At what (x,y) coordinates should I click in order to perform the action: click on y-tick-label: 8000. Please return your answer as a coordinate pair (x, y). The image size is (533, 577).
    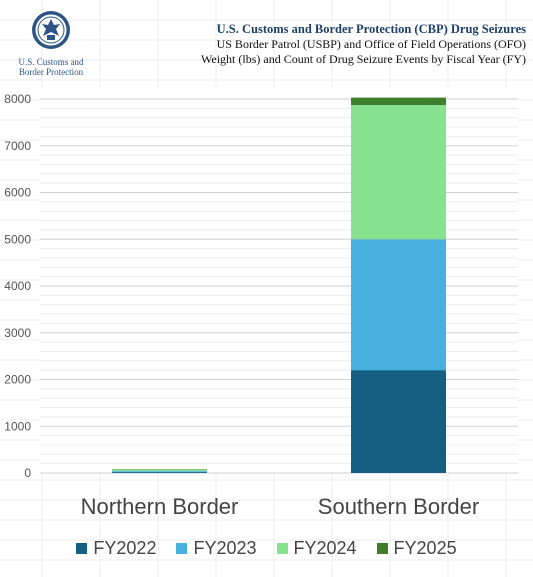
    Looking at the image, I should click on (17, 99).